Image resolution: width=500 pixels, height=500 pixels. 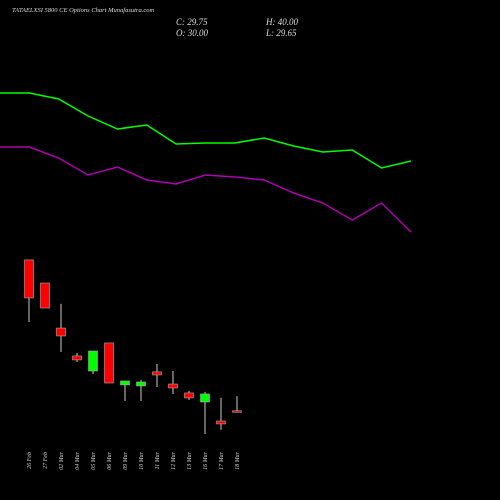 I want to click on x-tick-label: 06 Mar, so click(x=110, y=460).